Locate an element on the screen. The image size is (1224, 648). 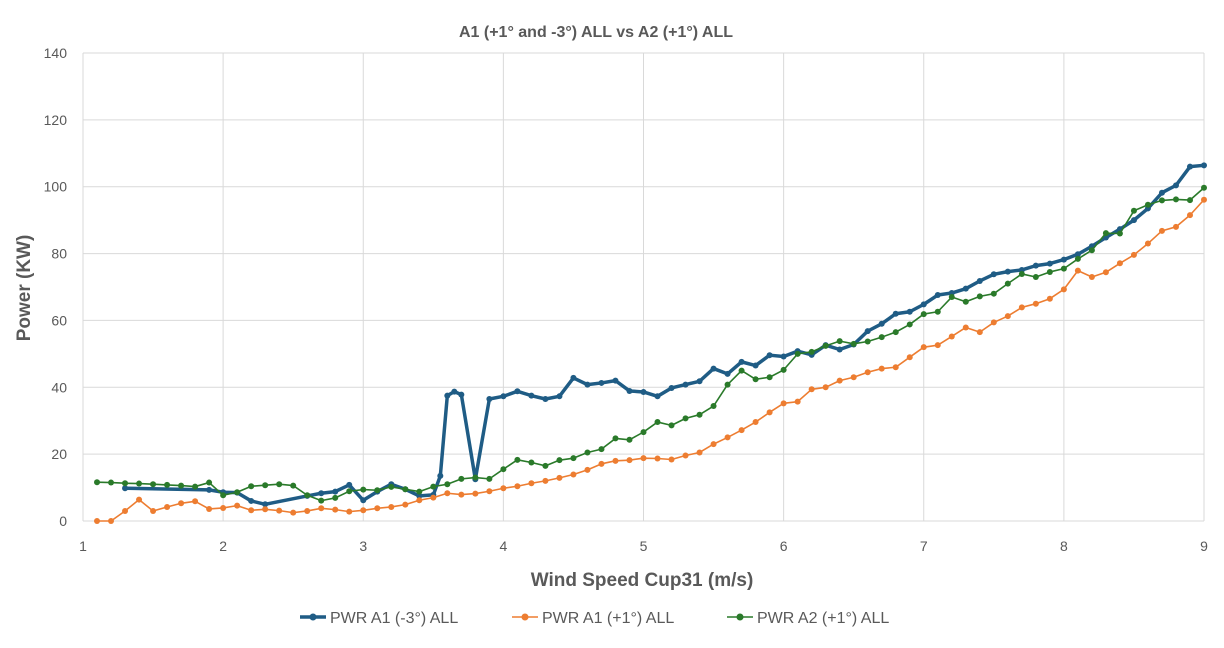
x-tick-label: 8 is located at coordinates (1064, 546).